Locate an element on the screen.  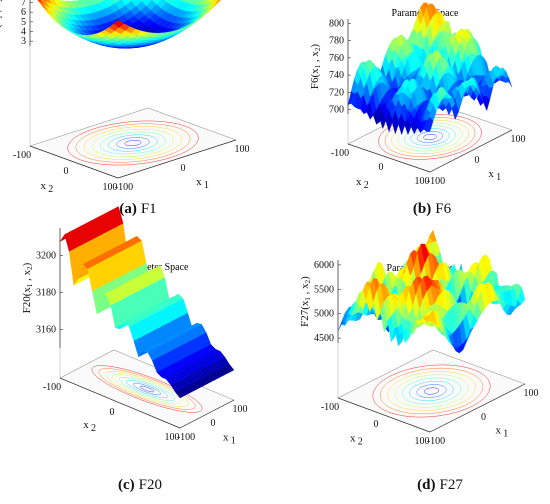
z-label-text: F6(x is located at coordinates (315, 78).